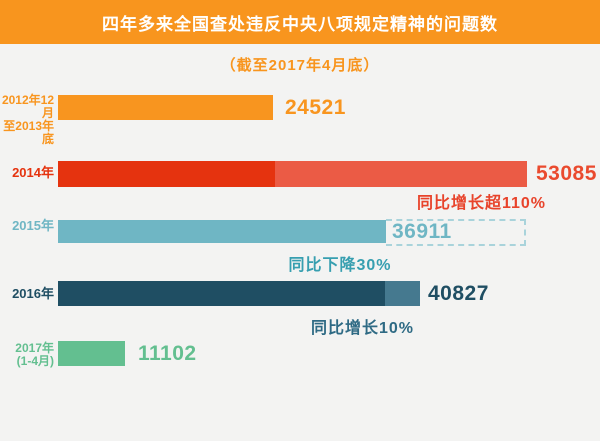 The width and height of the screenshot is (600, 441). I want to click on annotation-2014-growth: 同比增长超110%, so click(481, 203).